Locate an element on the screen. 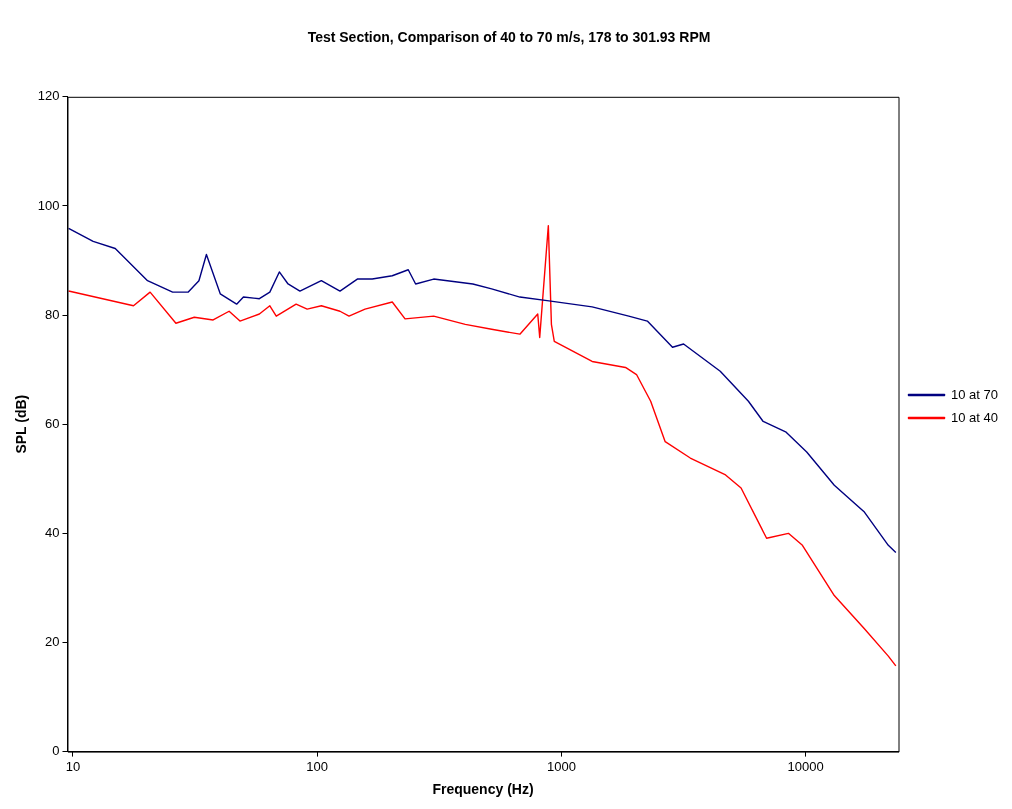 This screenshot has width=1012, height=809. x-tick-label: 100 is located at coordinates (317, 766).